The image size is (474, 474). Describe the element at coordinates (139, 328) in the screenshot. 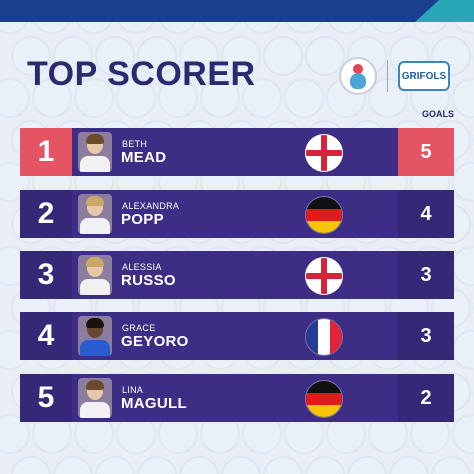

I see `player-first-name: GRACE` at that location.